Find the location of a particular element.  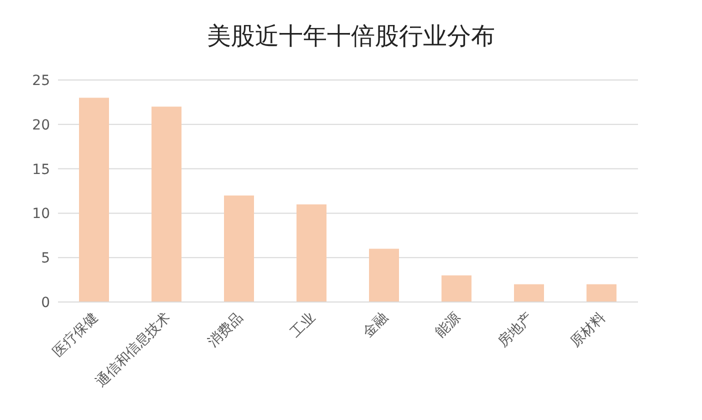

chart-title: 美股近十年十倍股行业分布 is located at coordinates (351, 36).